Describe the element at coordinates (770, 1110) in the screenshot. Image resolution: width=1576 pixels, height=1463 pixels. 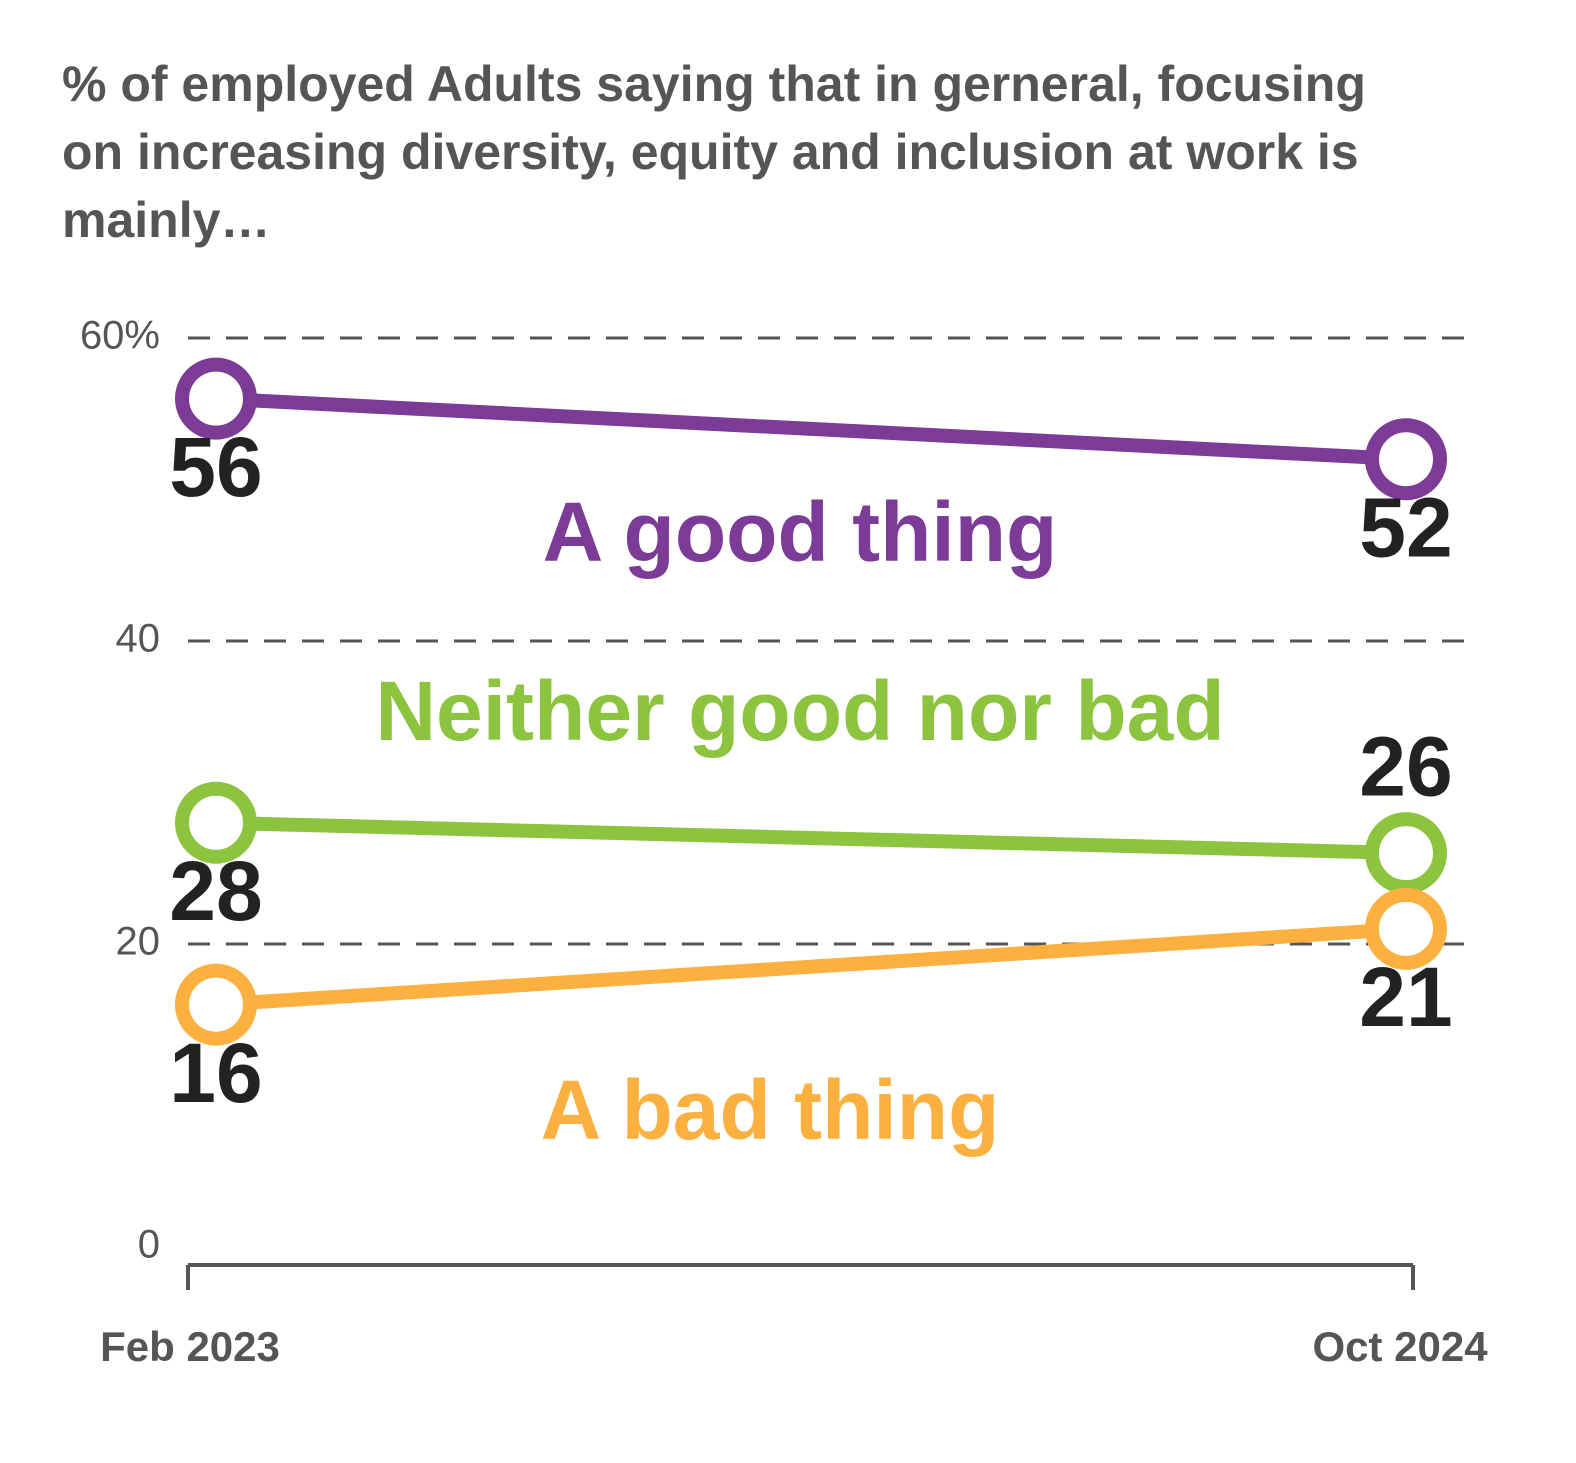
I see `series-label: A bad thing` at that location.